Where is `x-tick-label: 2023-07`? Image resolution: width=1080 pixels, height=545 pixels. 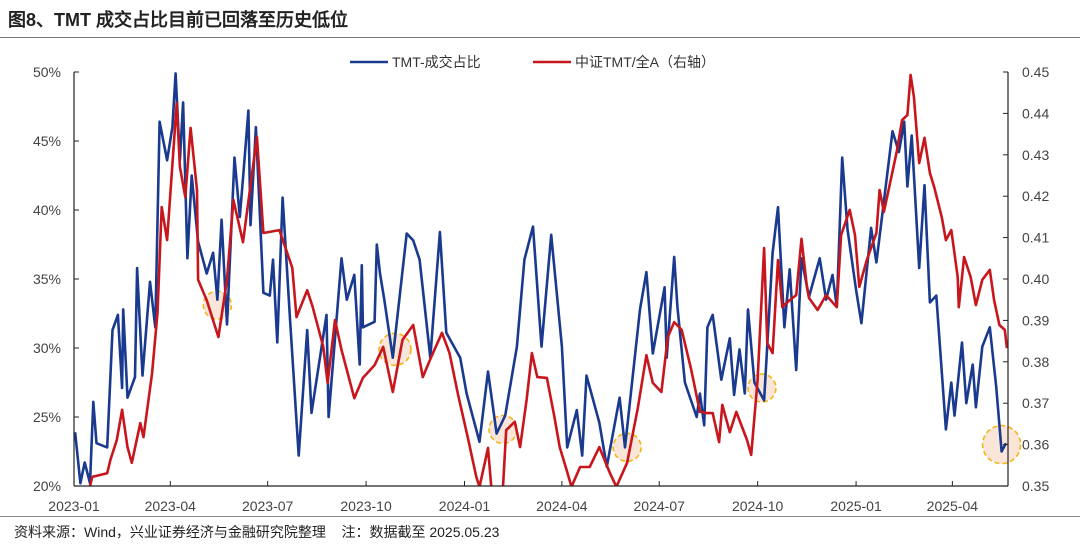 x-tick-label: 2023-07 is located at coordinates (268, 506).